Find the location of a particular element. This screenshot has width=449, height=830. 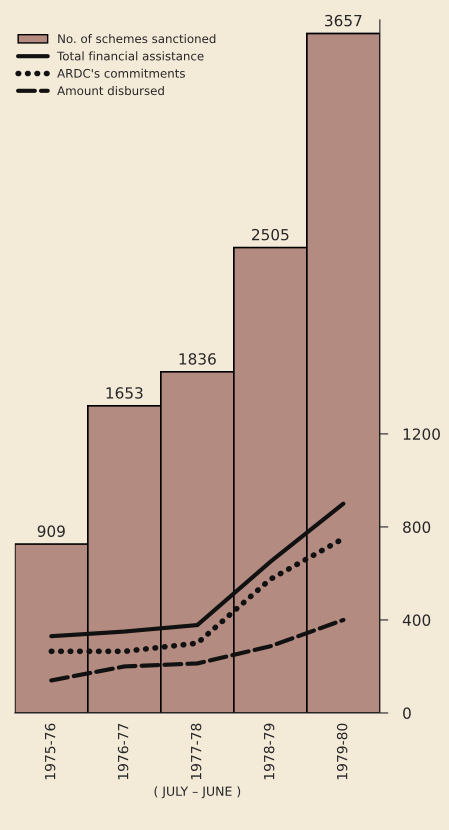

x-tick-label: 1977-78 is located at coordinates (196, 752).